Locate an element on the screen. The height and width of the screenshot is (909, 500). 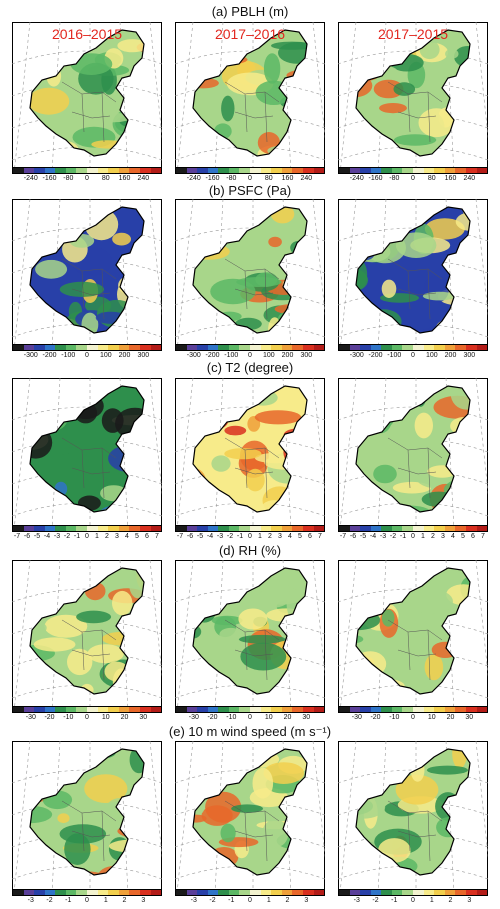
colorbar-tick-label: -240 is located at coordinates (356, 178).